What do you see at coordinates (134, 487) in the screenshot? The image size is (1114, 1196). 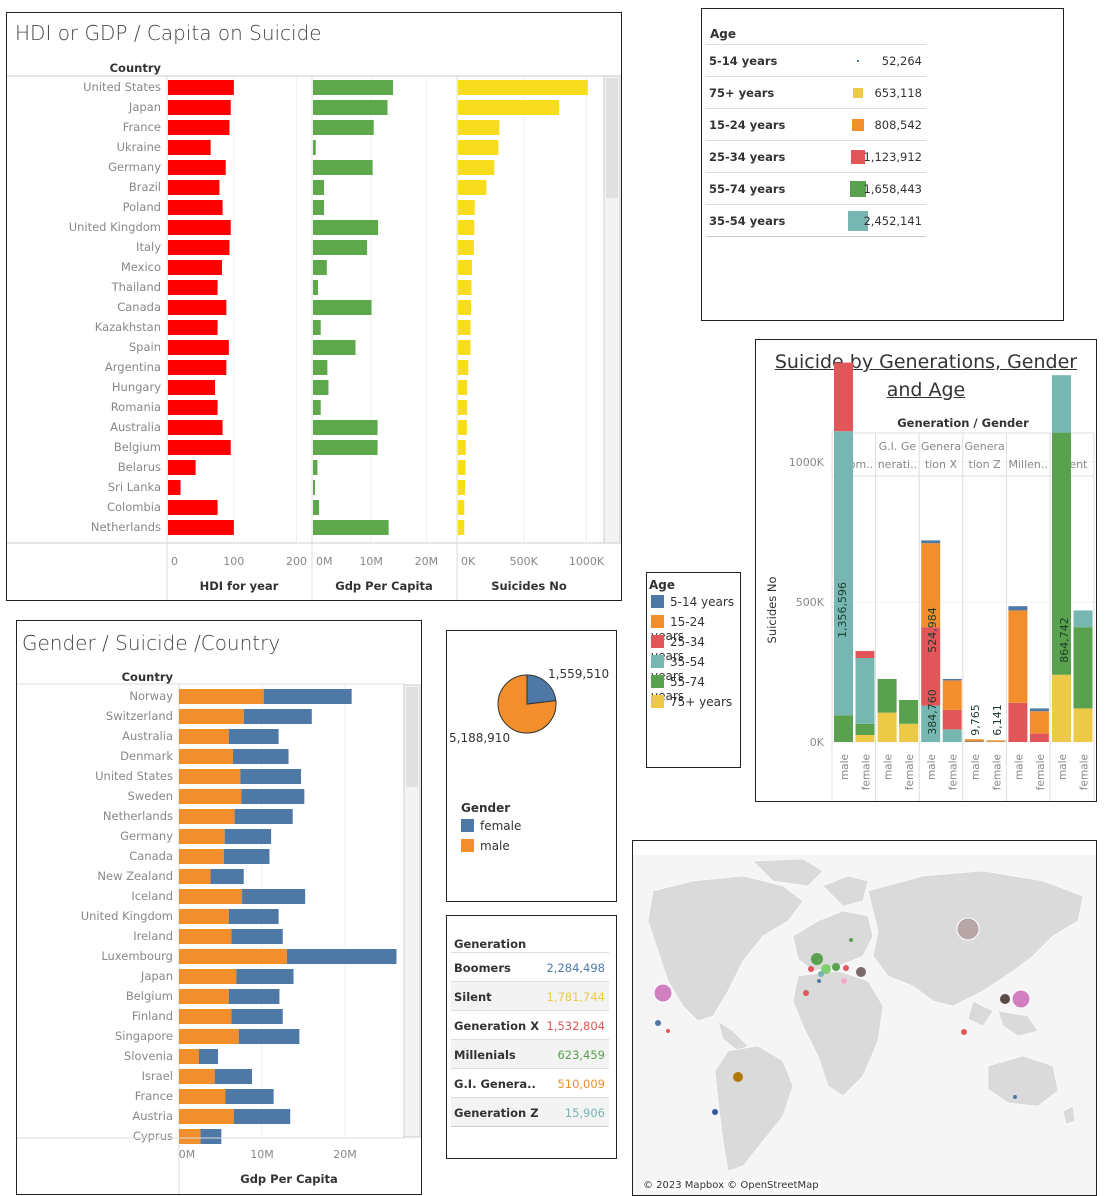 I see `country-label: Sri Lanka` at bounding box center [134, 487].